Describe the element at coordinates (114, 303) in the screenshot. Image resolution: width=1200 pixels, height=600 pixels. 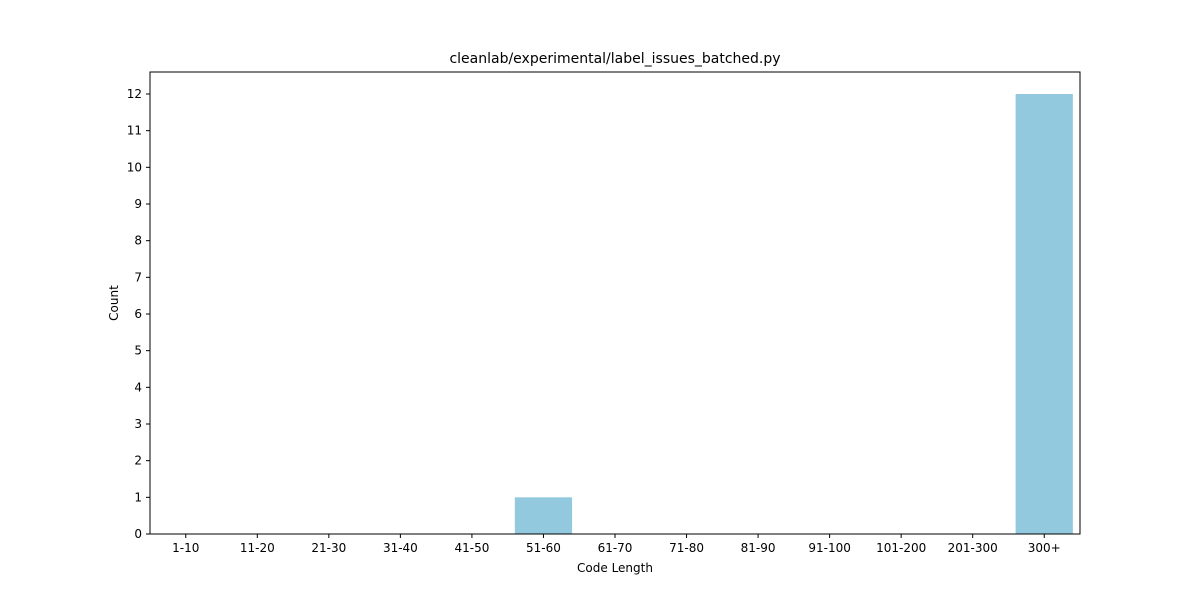
I see `y-axis-title: Count` at that location.